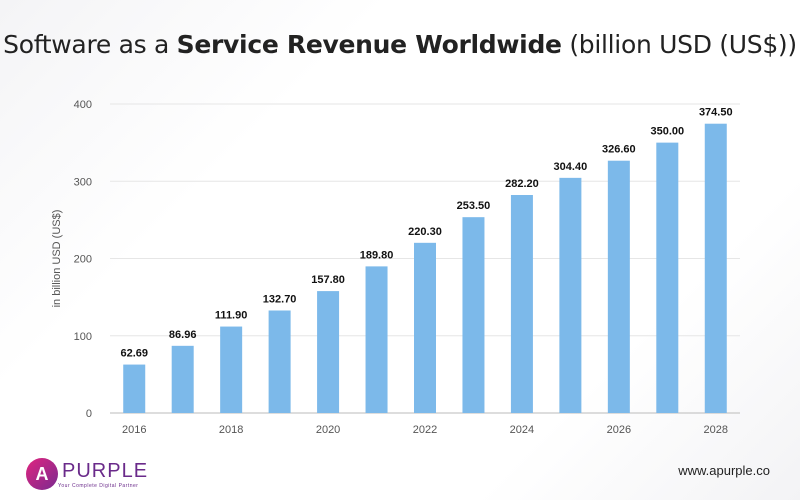  What do you see at coordinates (619, 430) in the screenshot?
I see `x-tick-label: 2026` at bounding box center [619, 430].